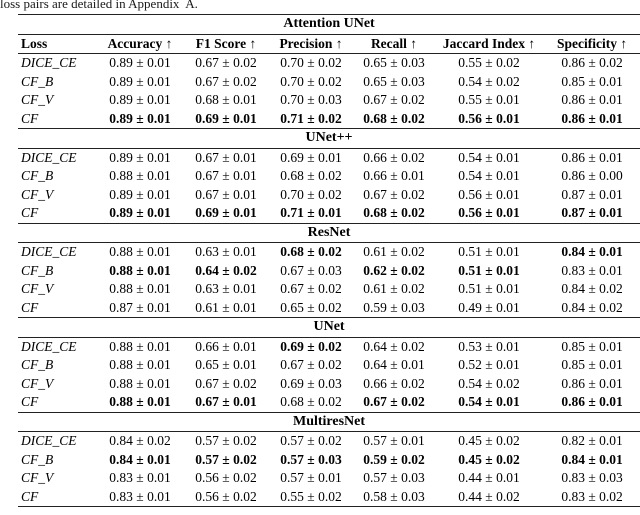  Describe the element at coordinates (592, 44) in the screenshot. I see `column-header: Specificity ↑` at that location.